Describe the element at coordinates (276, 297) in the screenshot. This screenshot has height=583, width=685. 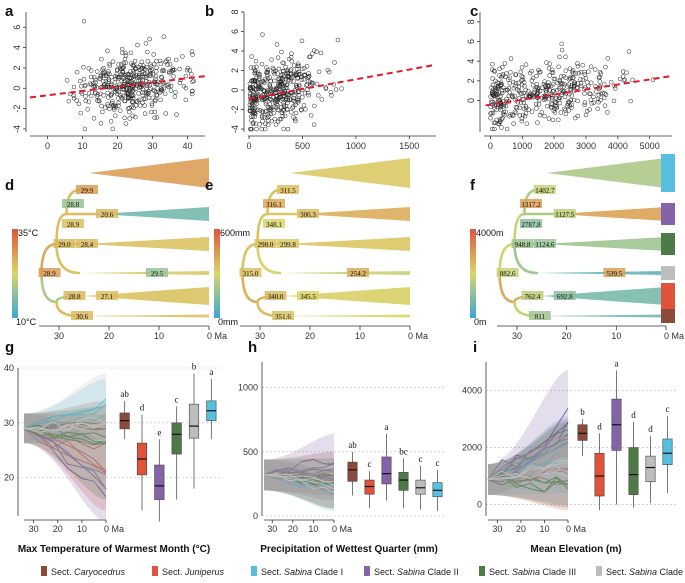
I see `node-value: 340.0` at that location.